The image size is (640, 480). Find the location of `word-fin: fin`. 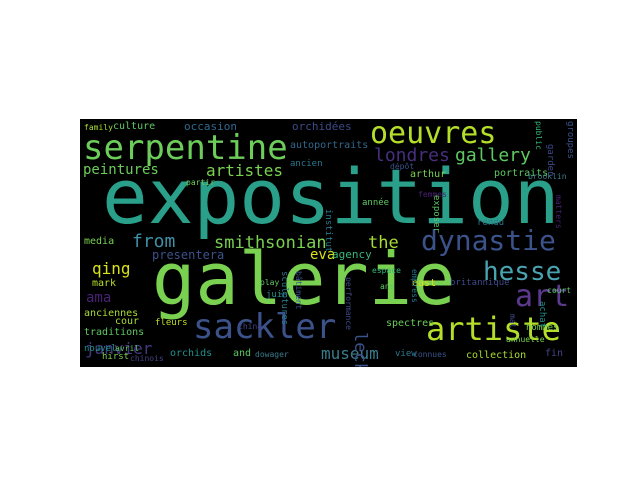

word-fin: fin is located at coordinates (554, 353).